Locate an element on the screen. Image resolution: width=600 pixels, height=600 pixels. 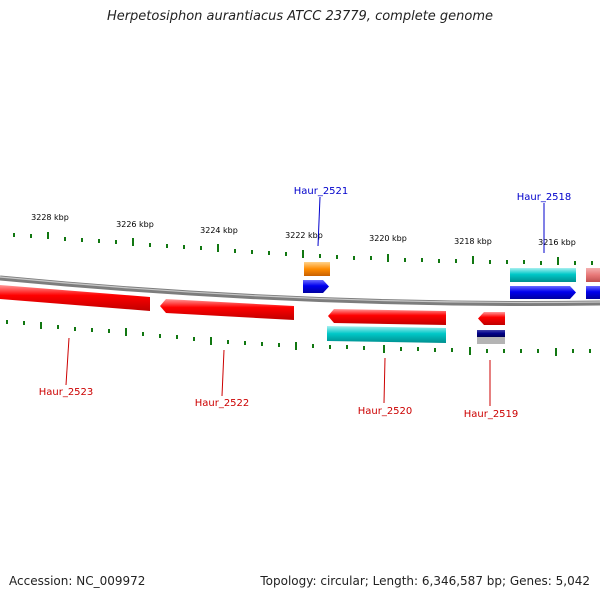
scale-label: 3226 kbp is located at coordinates (135, 224).